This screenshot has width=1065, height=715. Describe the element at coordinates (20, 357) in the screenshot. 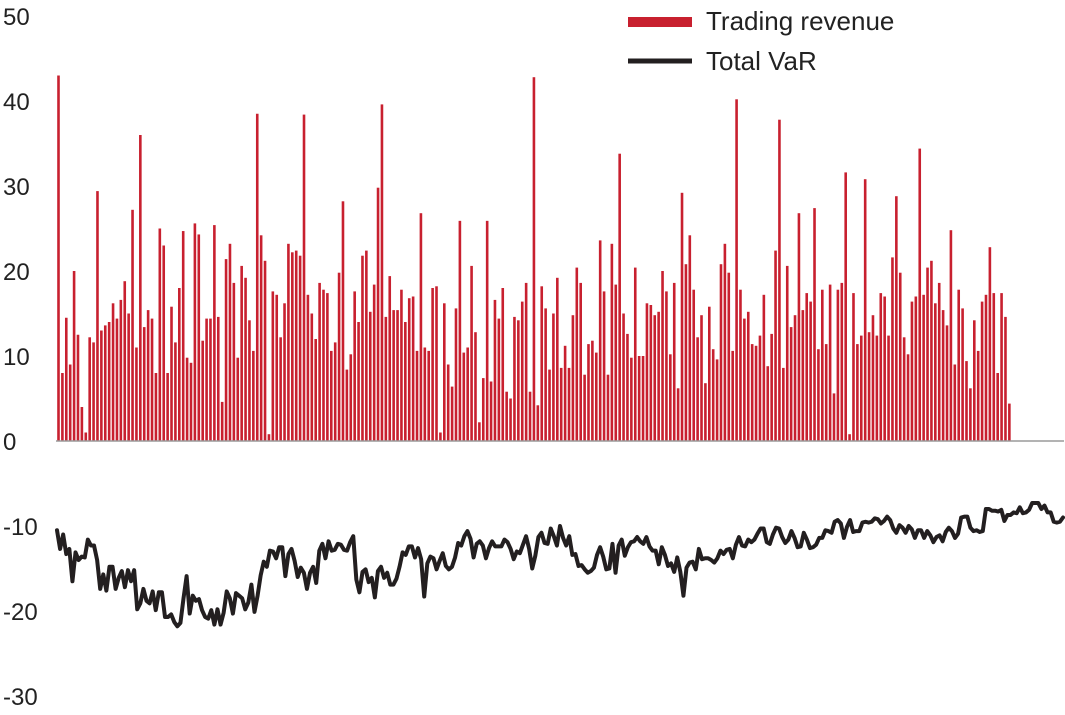

I see `y-axis-ticks: 50 40 30 20 10 0 -10 -20 -30` at that location.